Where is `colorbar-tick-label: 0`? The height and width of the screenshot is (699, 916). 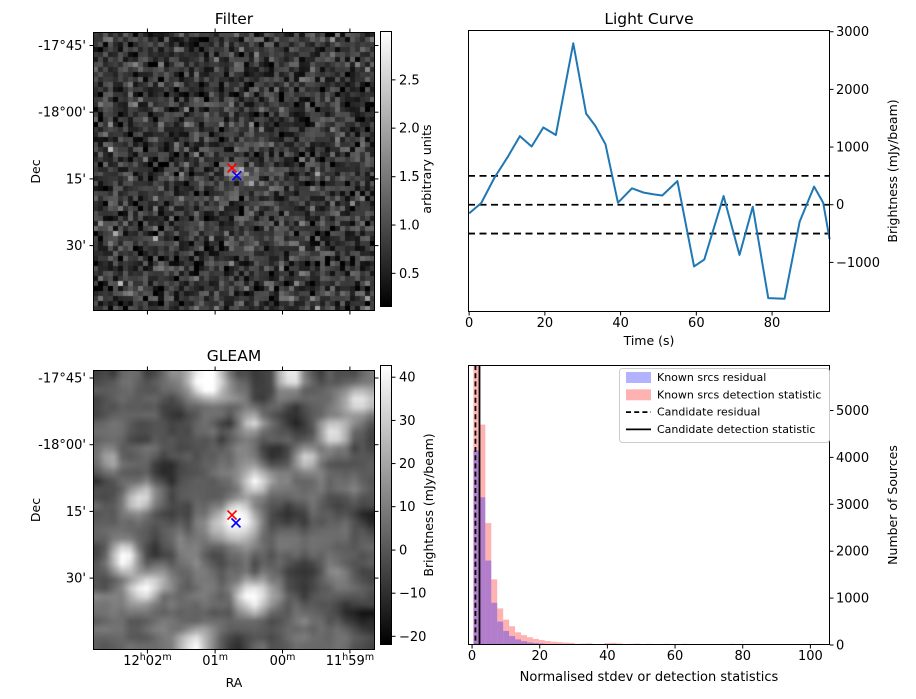
colorbar-tick-label: 0 is located at coordinates (403, 551).